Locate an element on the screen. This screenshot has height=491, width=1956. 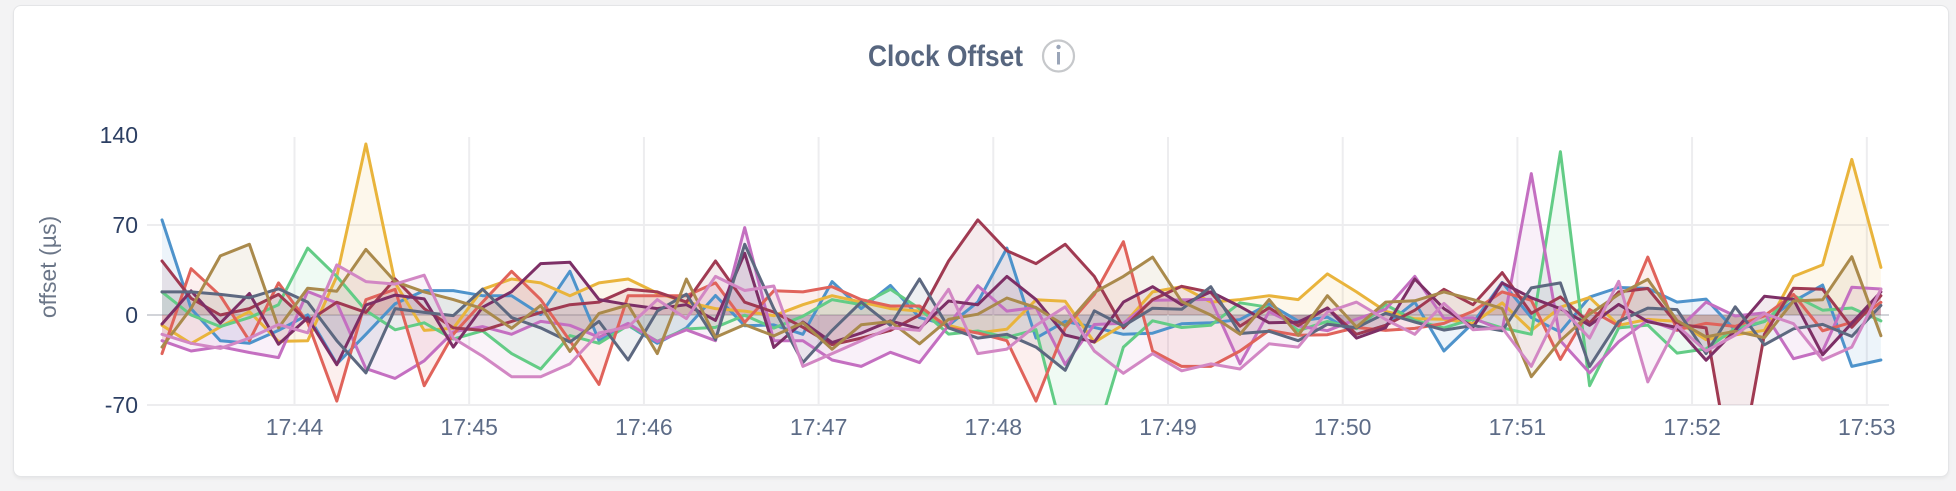
svg-text: 17:53 is located at coordinates (1867, 427).